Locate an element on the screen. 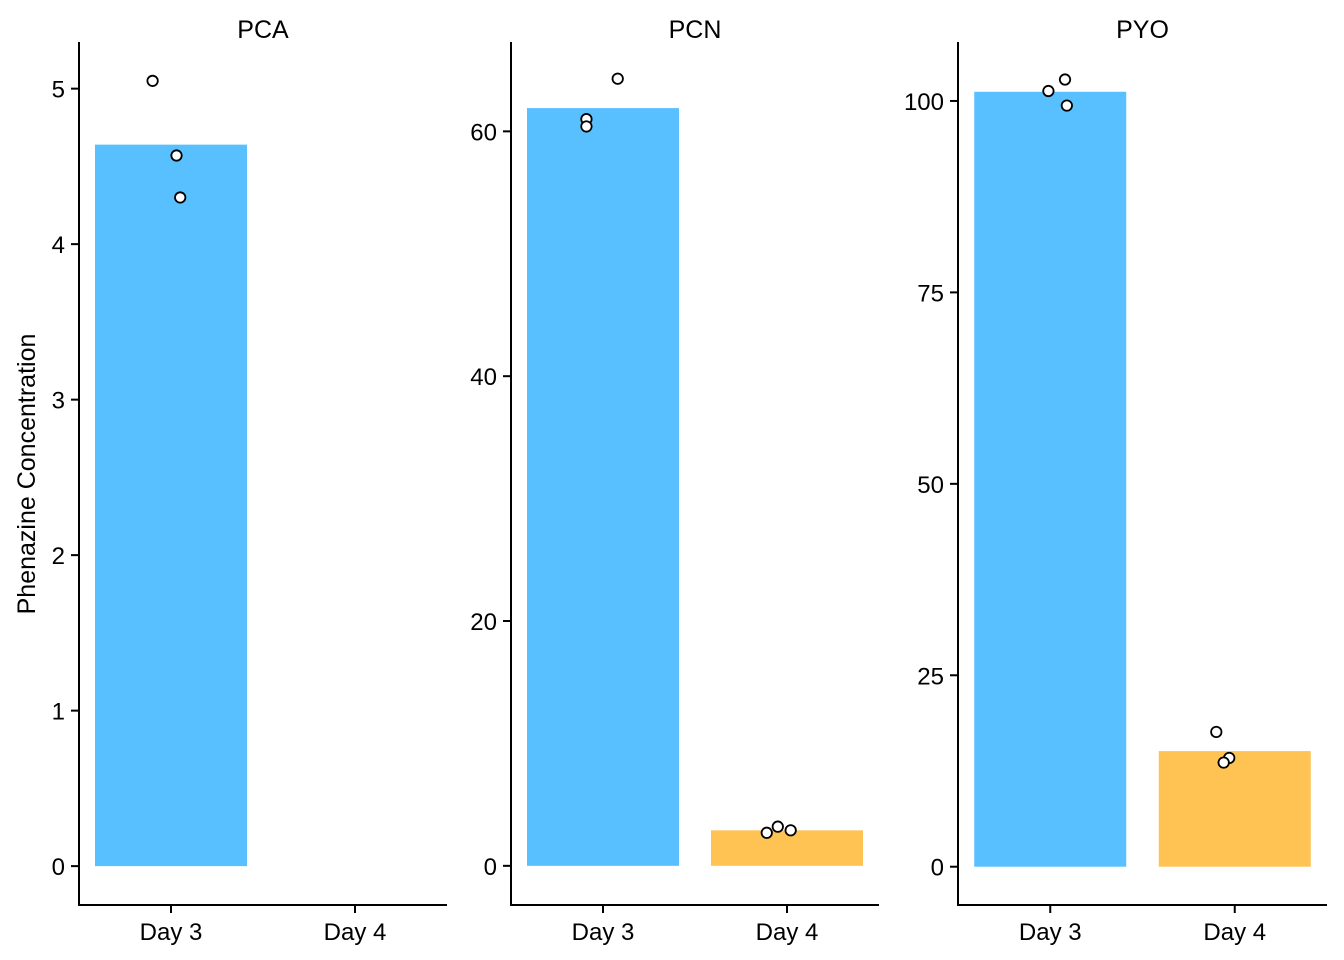 The image size is (1344, 960). y-tick-label-pca-5: 5 is located at coordinates (58, 90).